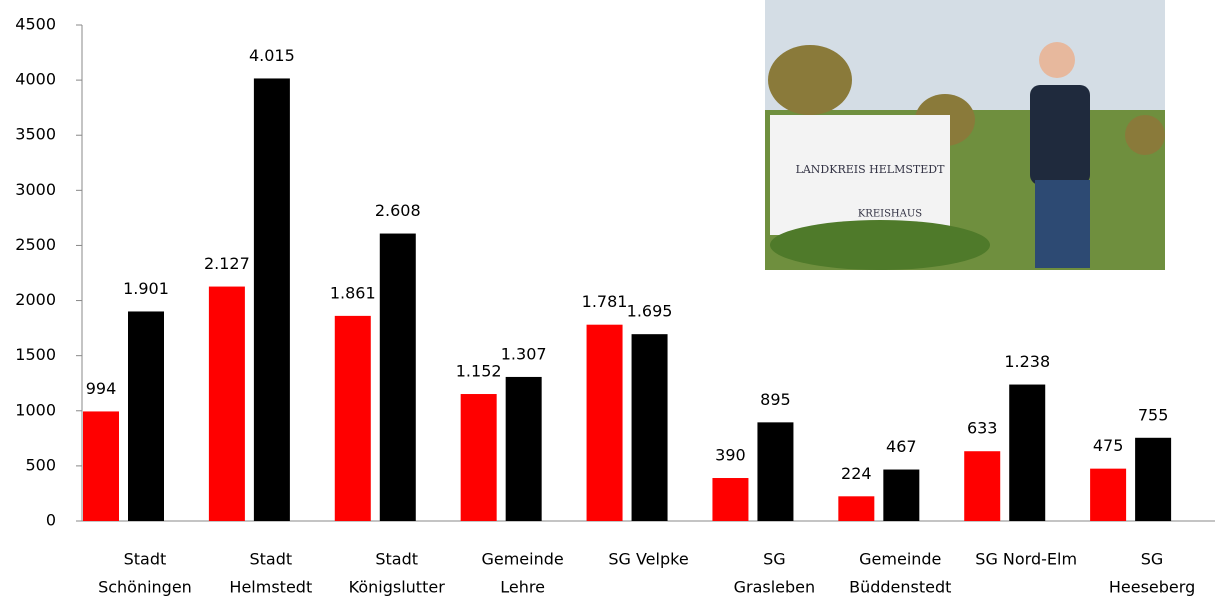 This screenshot has height=598, width=1218. What do you see at coordinates (35, 354) in the screenshot?
I see `y-tick-label: 1500` at bounding box center [35, 354].